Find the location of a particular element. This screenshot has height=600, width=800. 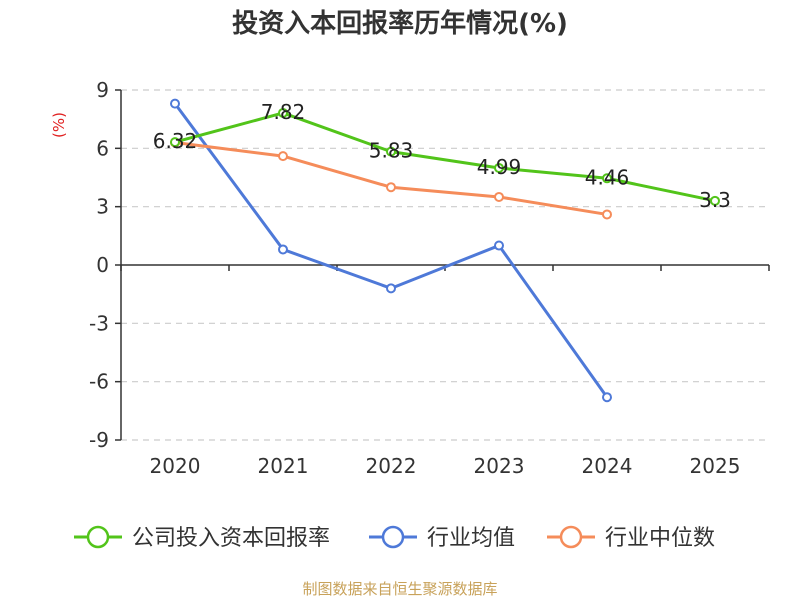

source-note: 制图数据来自恒生聚源数据库 is located at coordinates (399, 589).